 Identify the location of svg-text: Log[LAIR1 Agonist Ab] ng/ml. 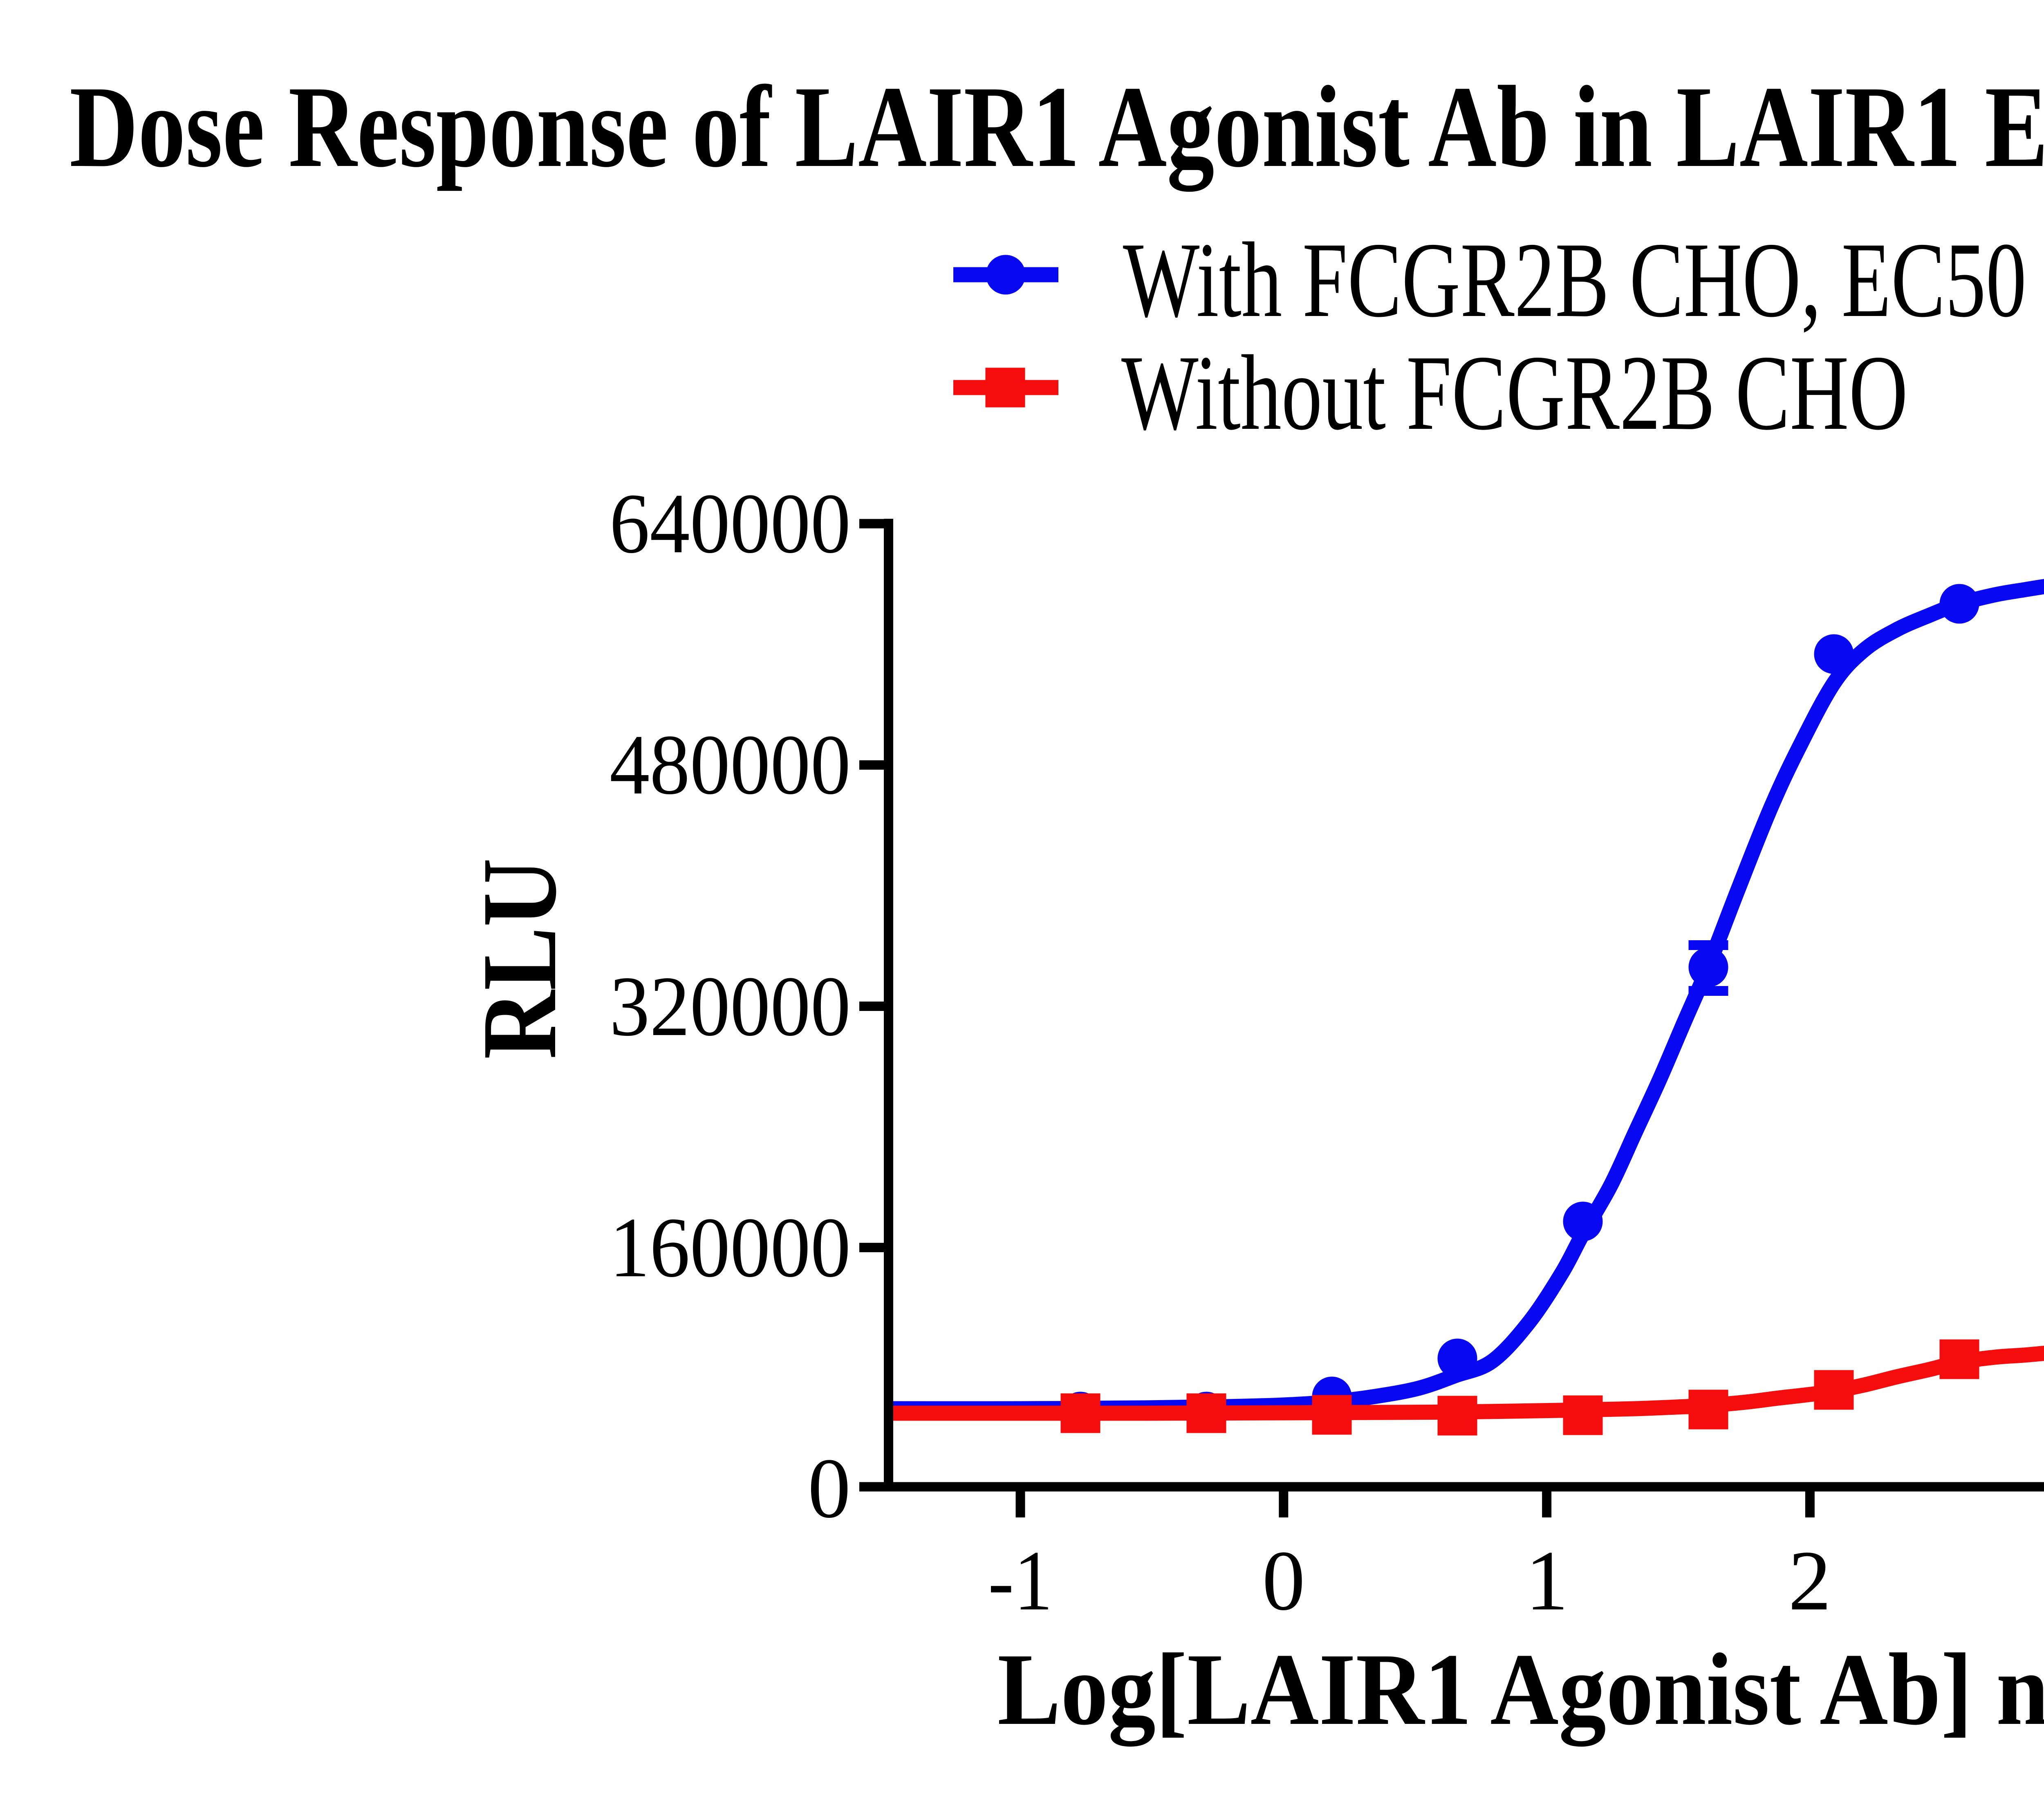
(1520, 1689).